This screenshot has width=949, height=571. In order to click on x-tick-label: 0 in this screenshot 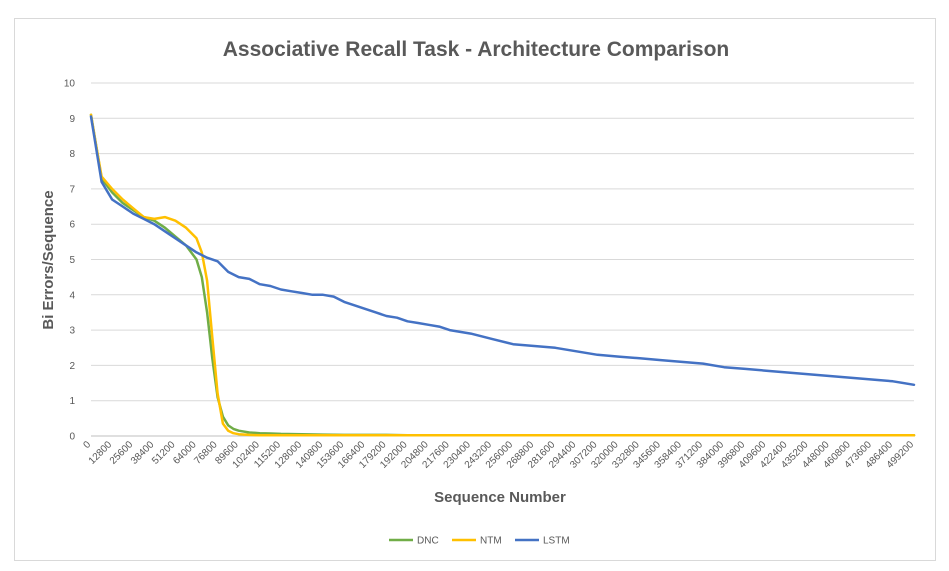, I will do `click(87, 445)`.